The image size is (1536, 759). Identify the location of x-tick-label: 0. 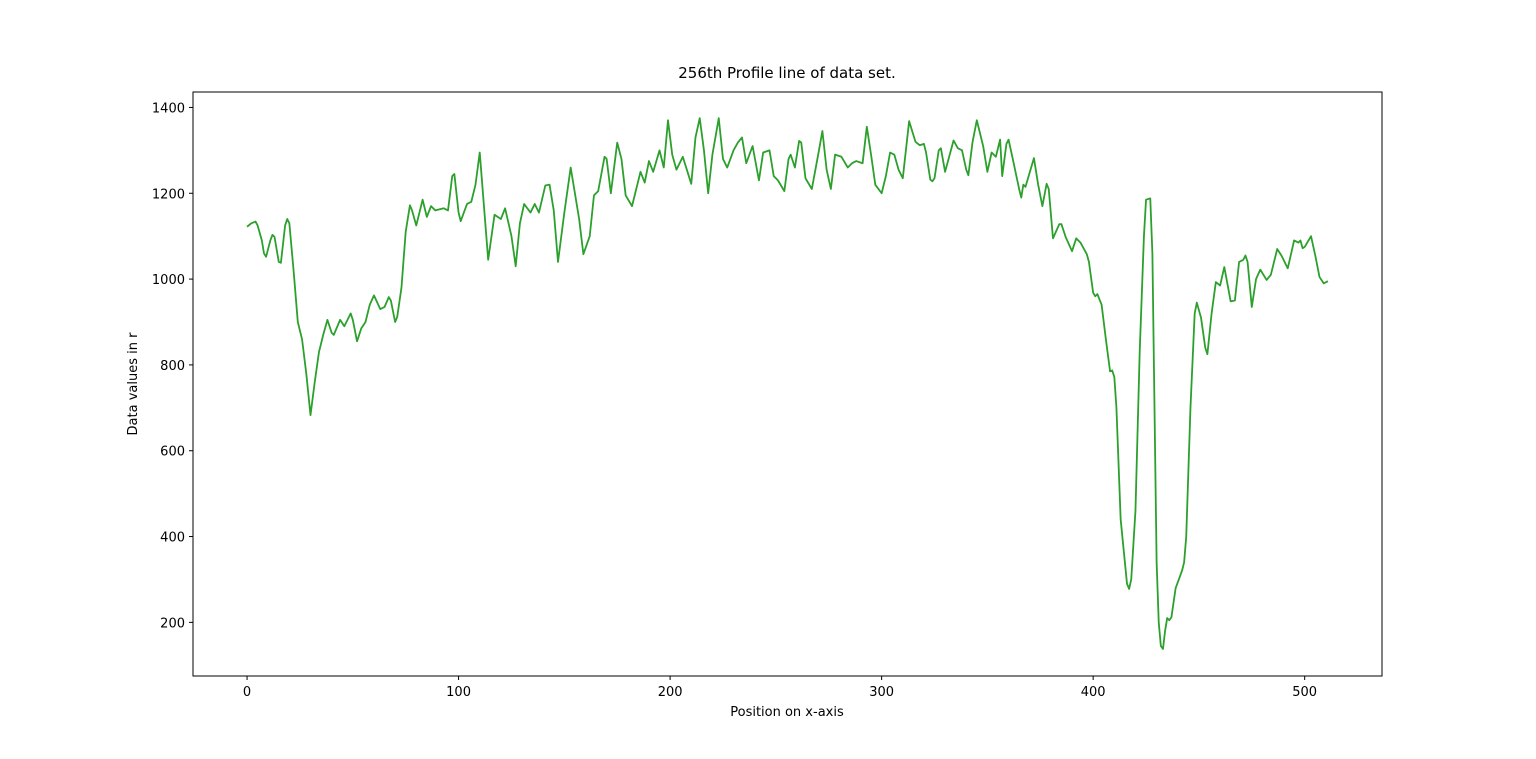
(247, 692).